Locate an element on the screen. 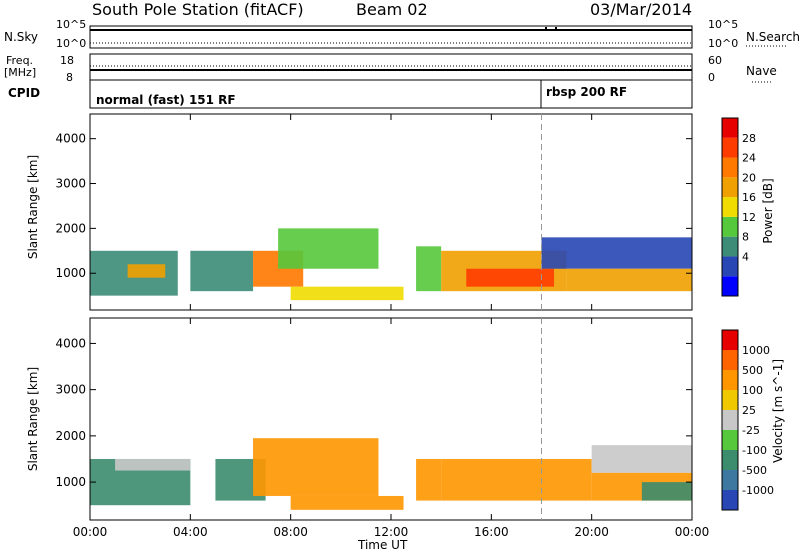  cpid-mode-1: rbsp 200 RF is located at coordinates (587, 92).